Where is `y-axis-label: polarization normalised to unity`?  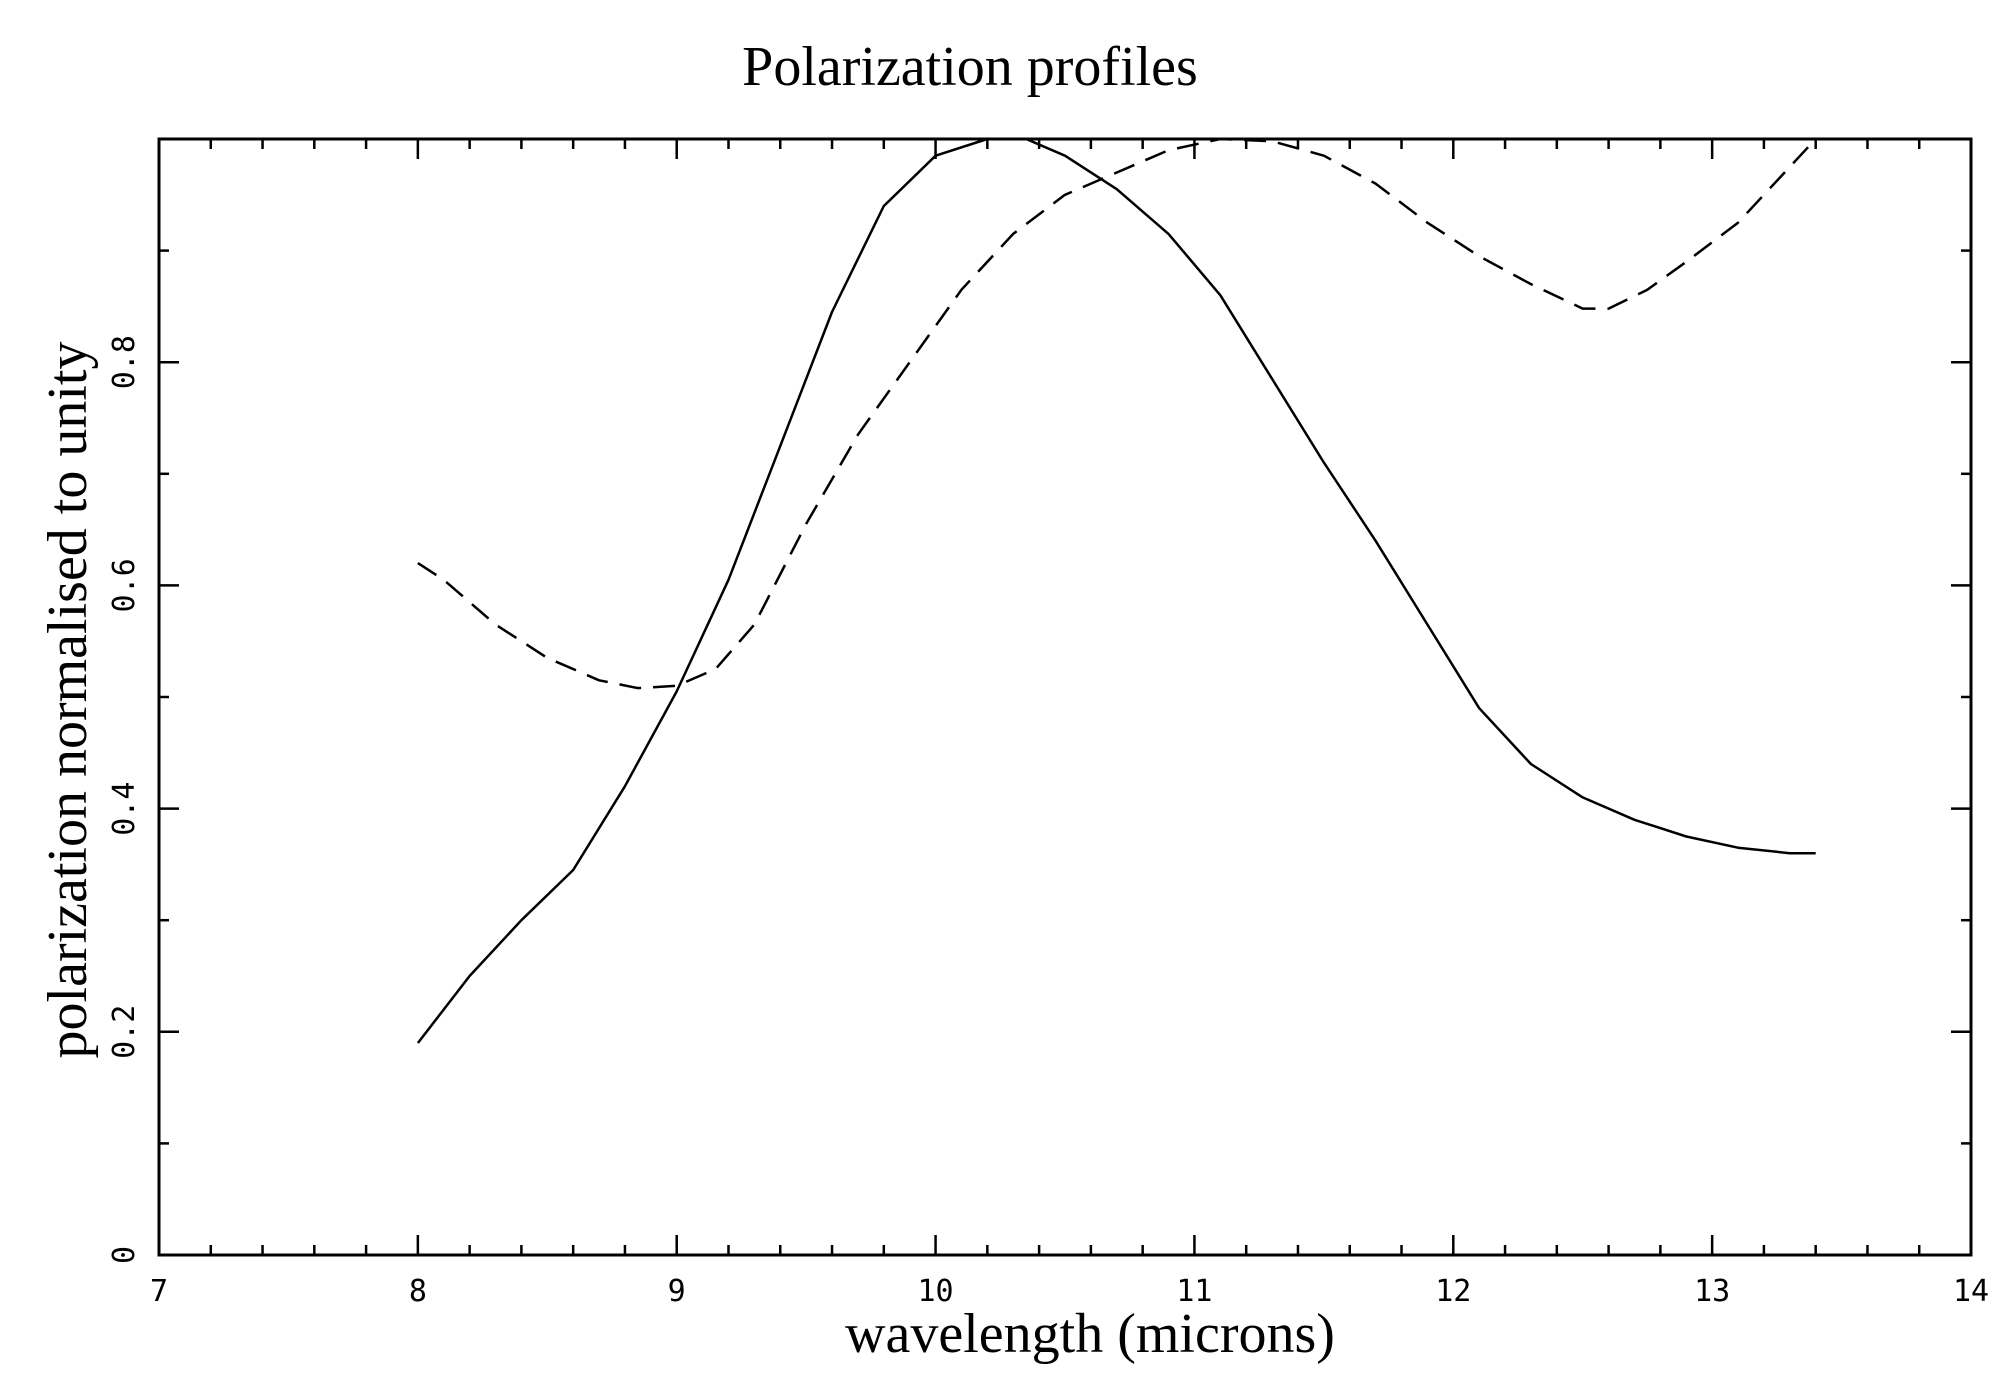 y-axis-label: polarization normalised to unity is located at coordinates (68, 700).